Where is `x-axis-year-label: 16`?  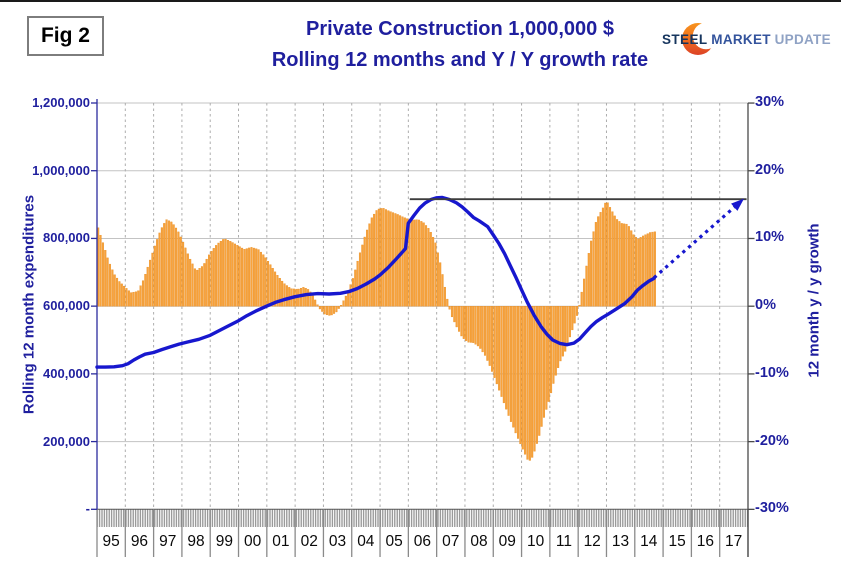 x-axis-year-label: 16 is located at coordinates (705, 541).